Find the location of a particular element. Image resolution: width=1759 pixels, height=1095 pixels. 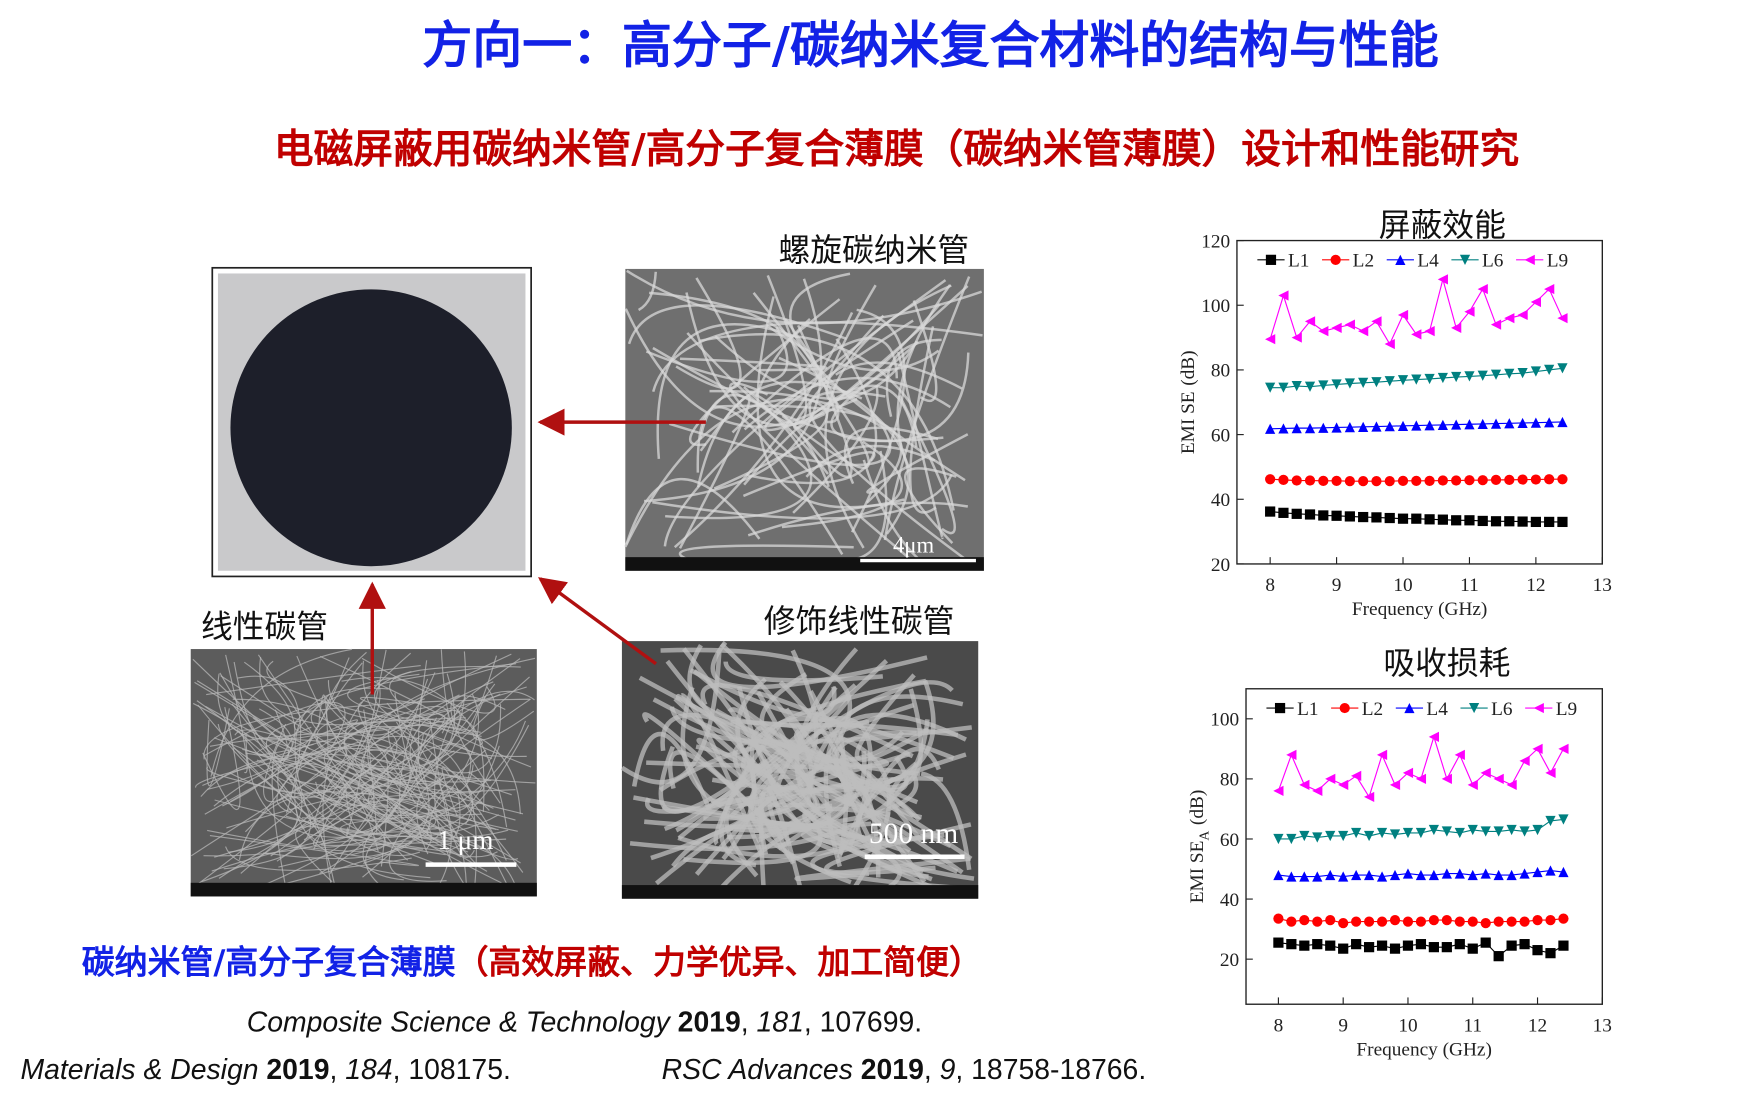

scale-label: 1 μm is located at coordinates (465, 840).